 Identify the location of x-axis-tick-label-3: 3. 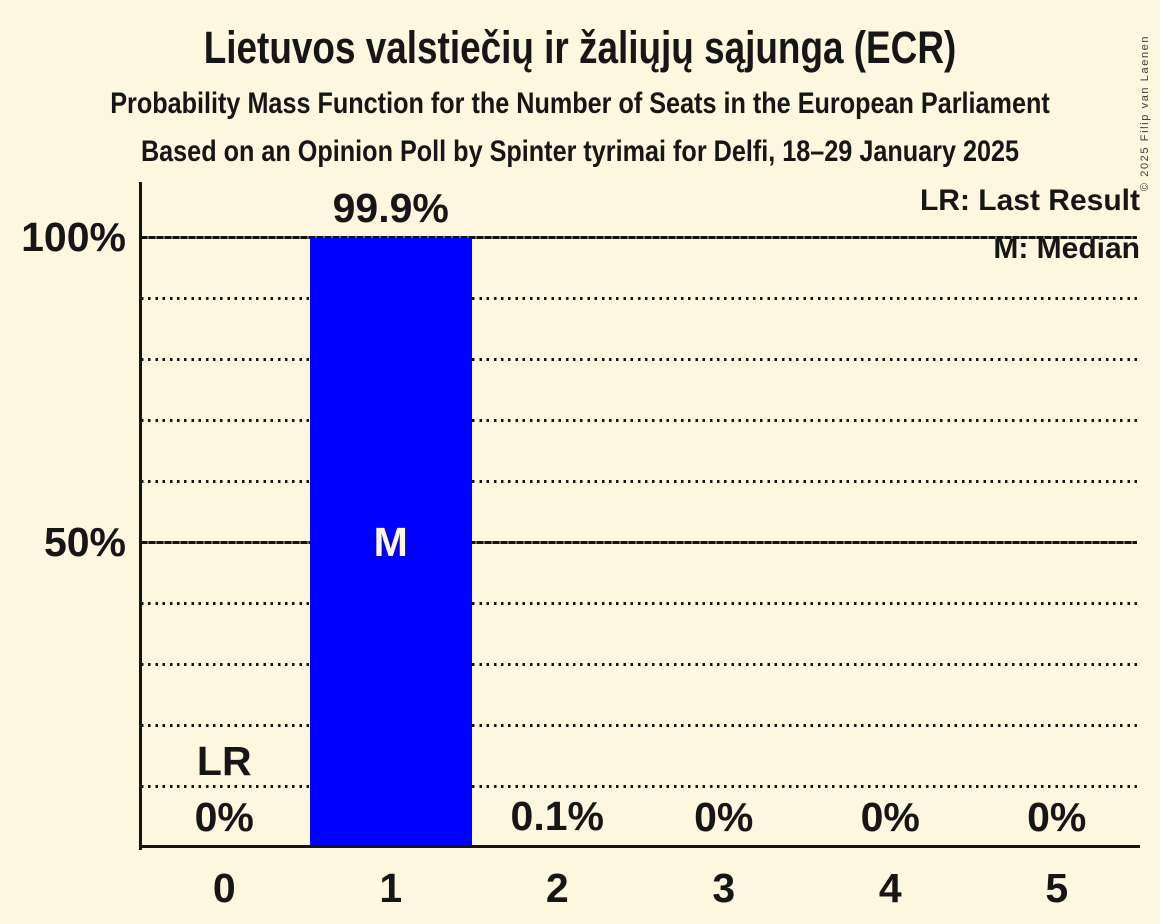
(724, 888).